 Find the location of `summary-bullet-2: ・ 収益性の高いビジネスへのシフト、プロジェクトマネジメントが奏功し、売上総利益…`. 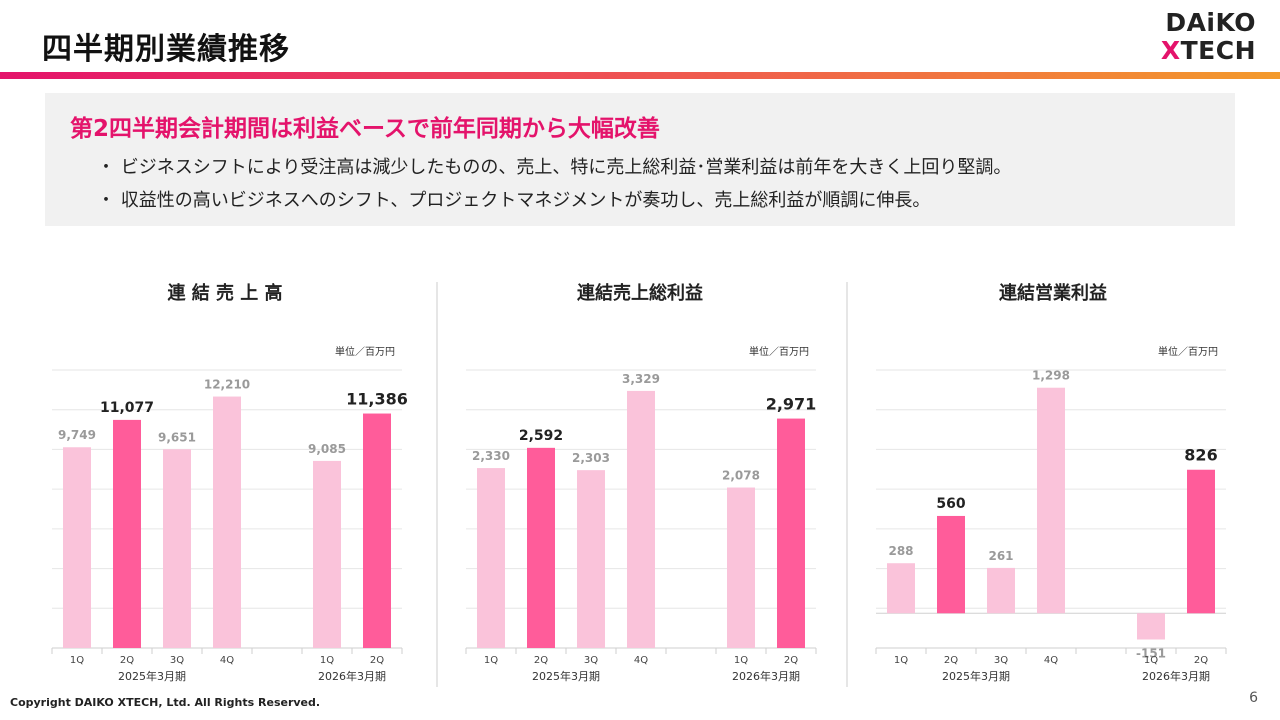

summary-bullet-2: ・ 収益性の高いビジネスへのシフト、プロジェクトマネジメントが奏功し、売上総利益… is located at coordinates (514, 200).